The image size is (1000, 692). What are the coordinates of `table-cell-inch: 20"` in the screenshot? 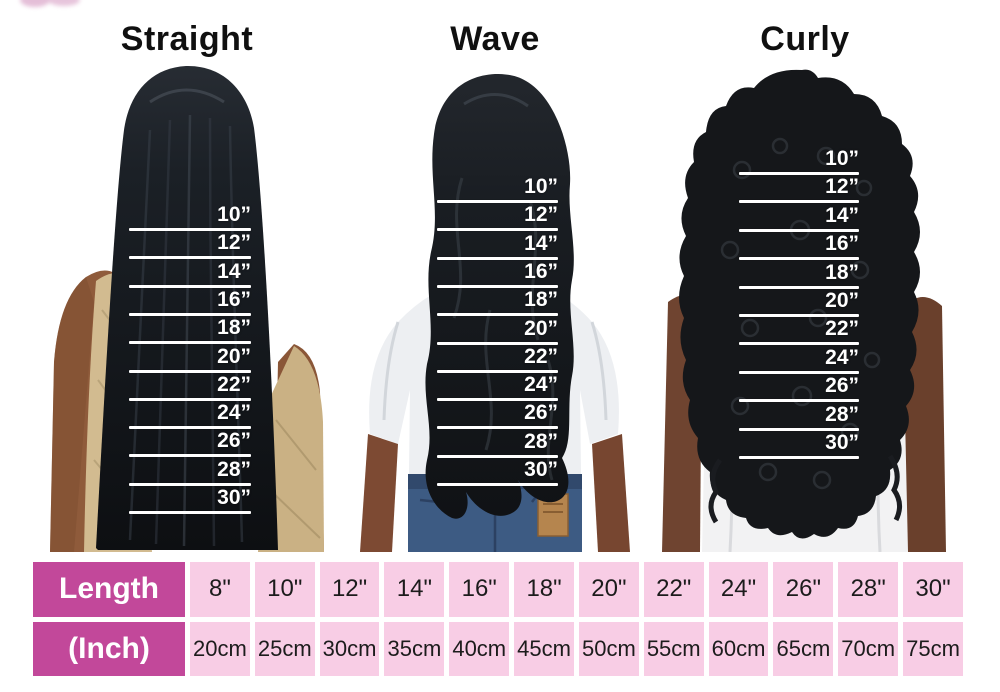 It's located at (608, 589).